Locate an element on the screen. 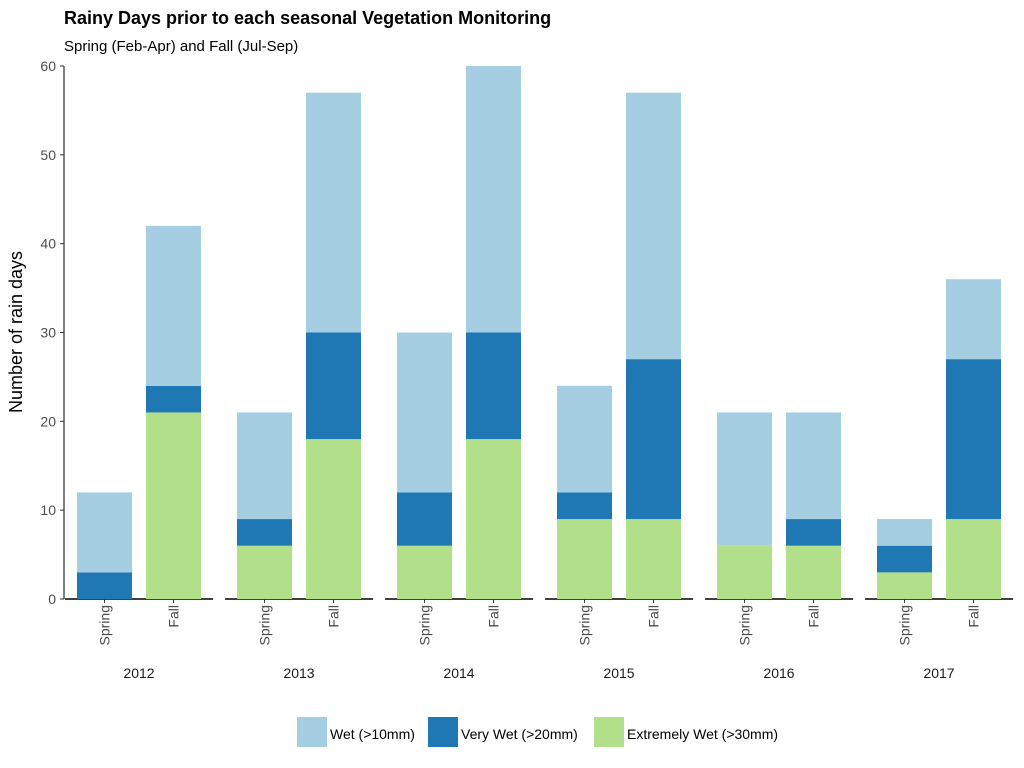 The image size is (1024, 768). bar-2015-fall-wet is located at coordinates (653, 226).